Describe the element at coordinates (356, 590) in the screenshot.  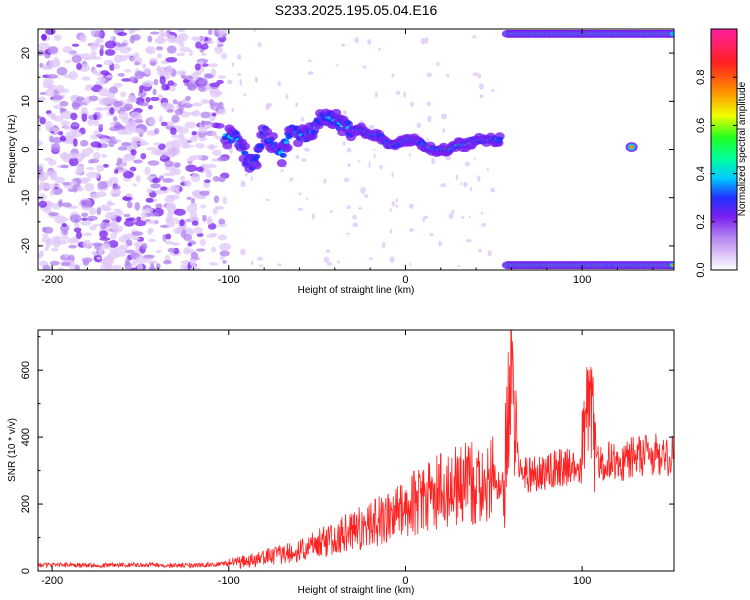
I see `snr-x-label: Height of straight line (km)` at that location.